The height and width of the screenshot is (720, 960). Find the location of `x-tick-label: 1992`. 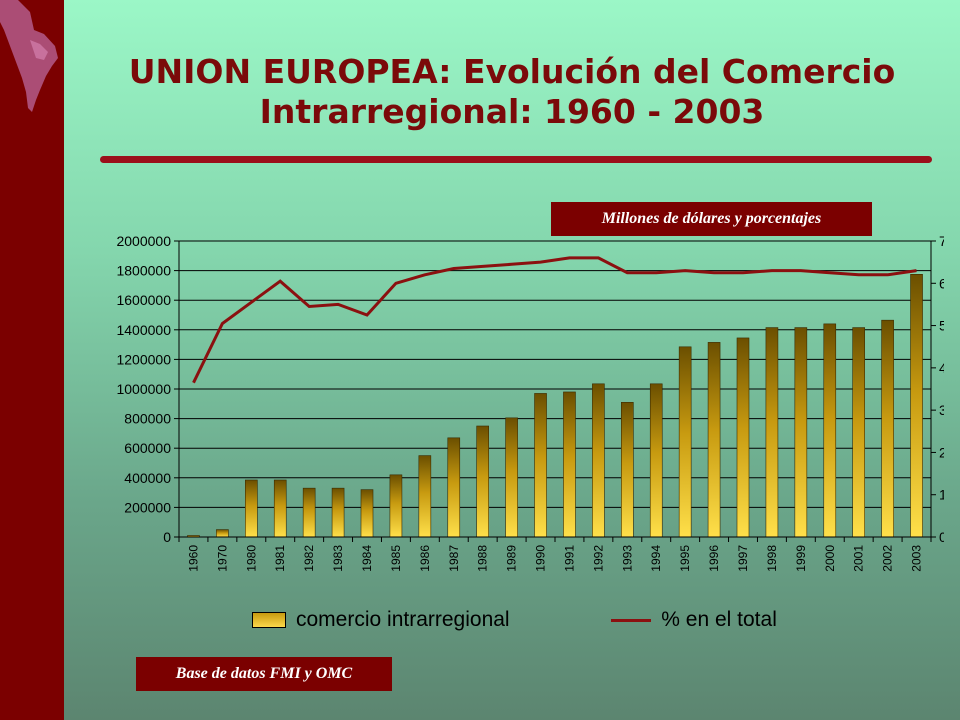

x-tick-label: 1992 is located at coordinates (598, 558).